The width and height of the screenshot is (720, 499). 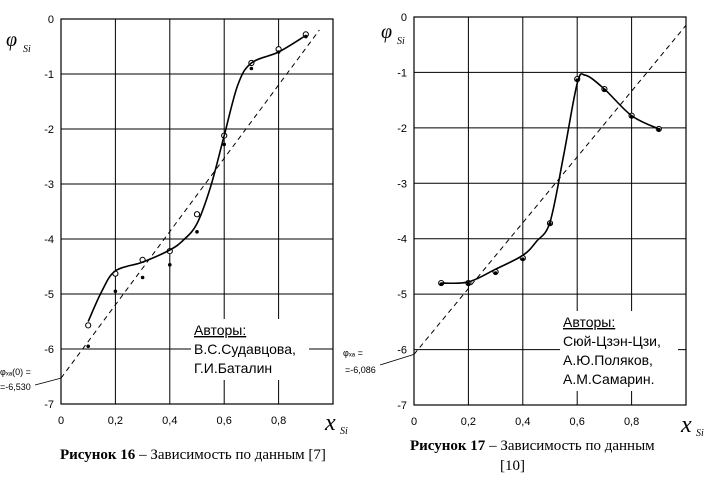 I want to click on fitted-curve, so click(x=550, y=179).